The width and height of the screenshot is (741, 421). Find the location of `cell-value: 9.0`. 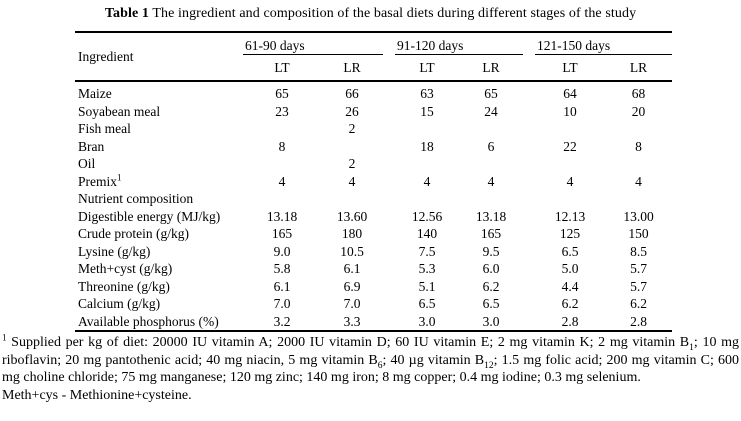

cell-value: 9.0 is located at coordinates (282, 251).